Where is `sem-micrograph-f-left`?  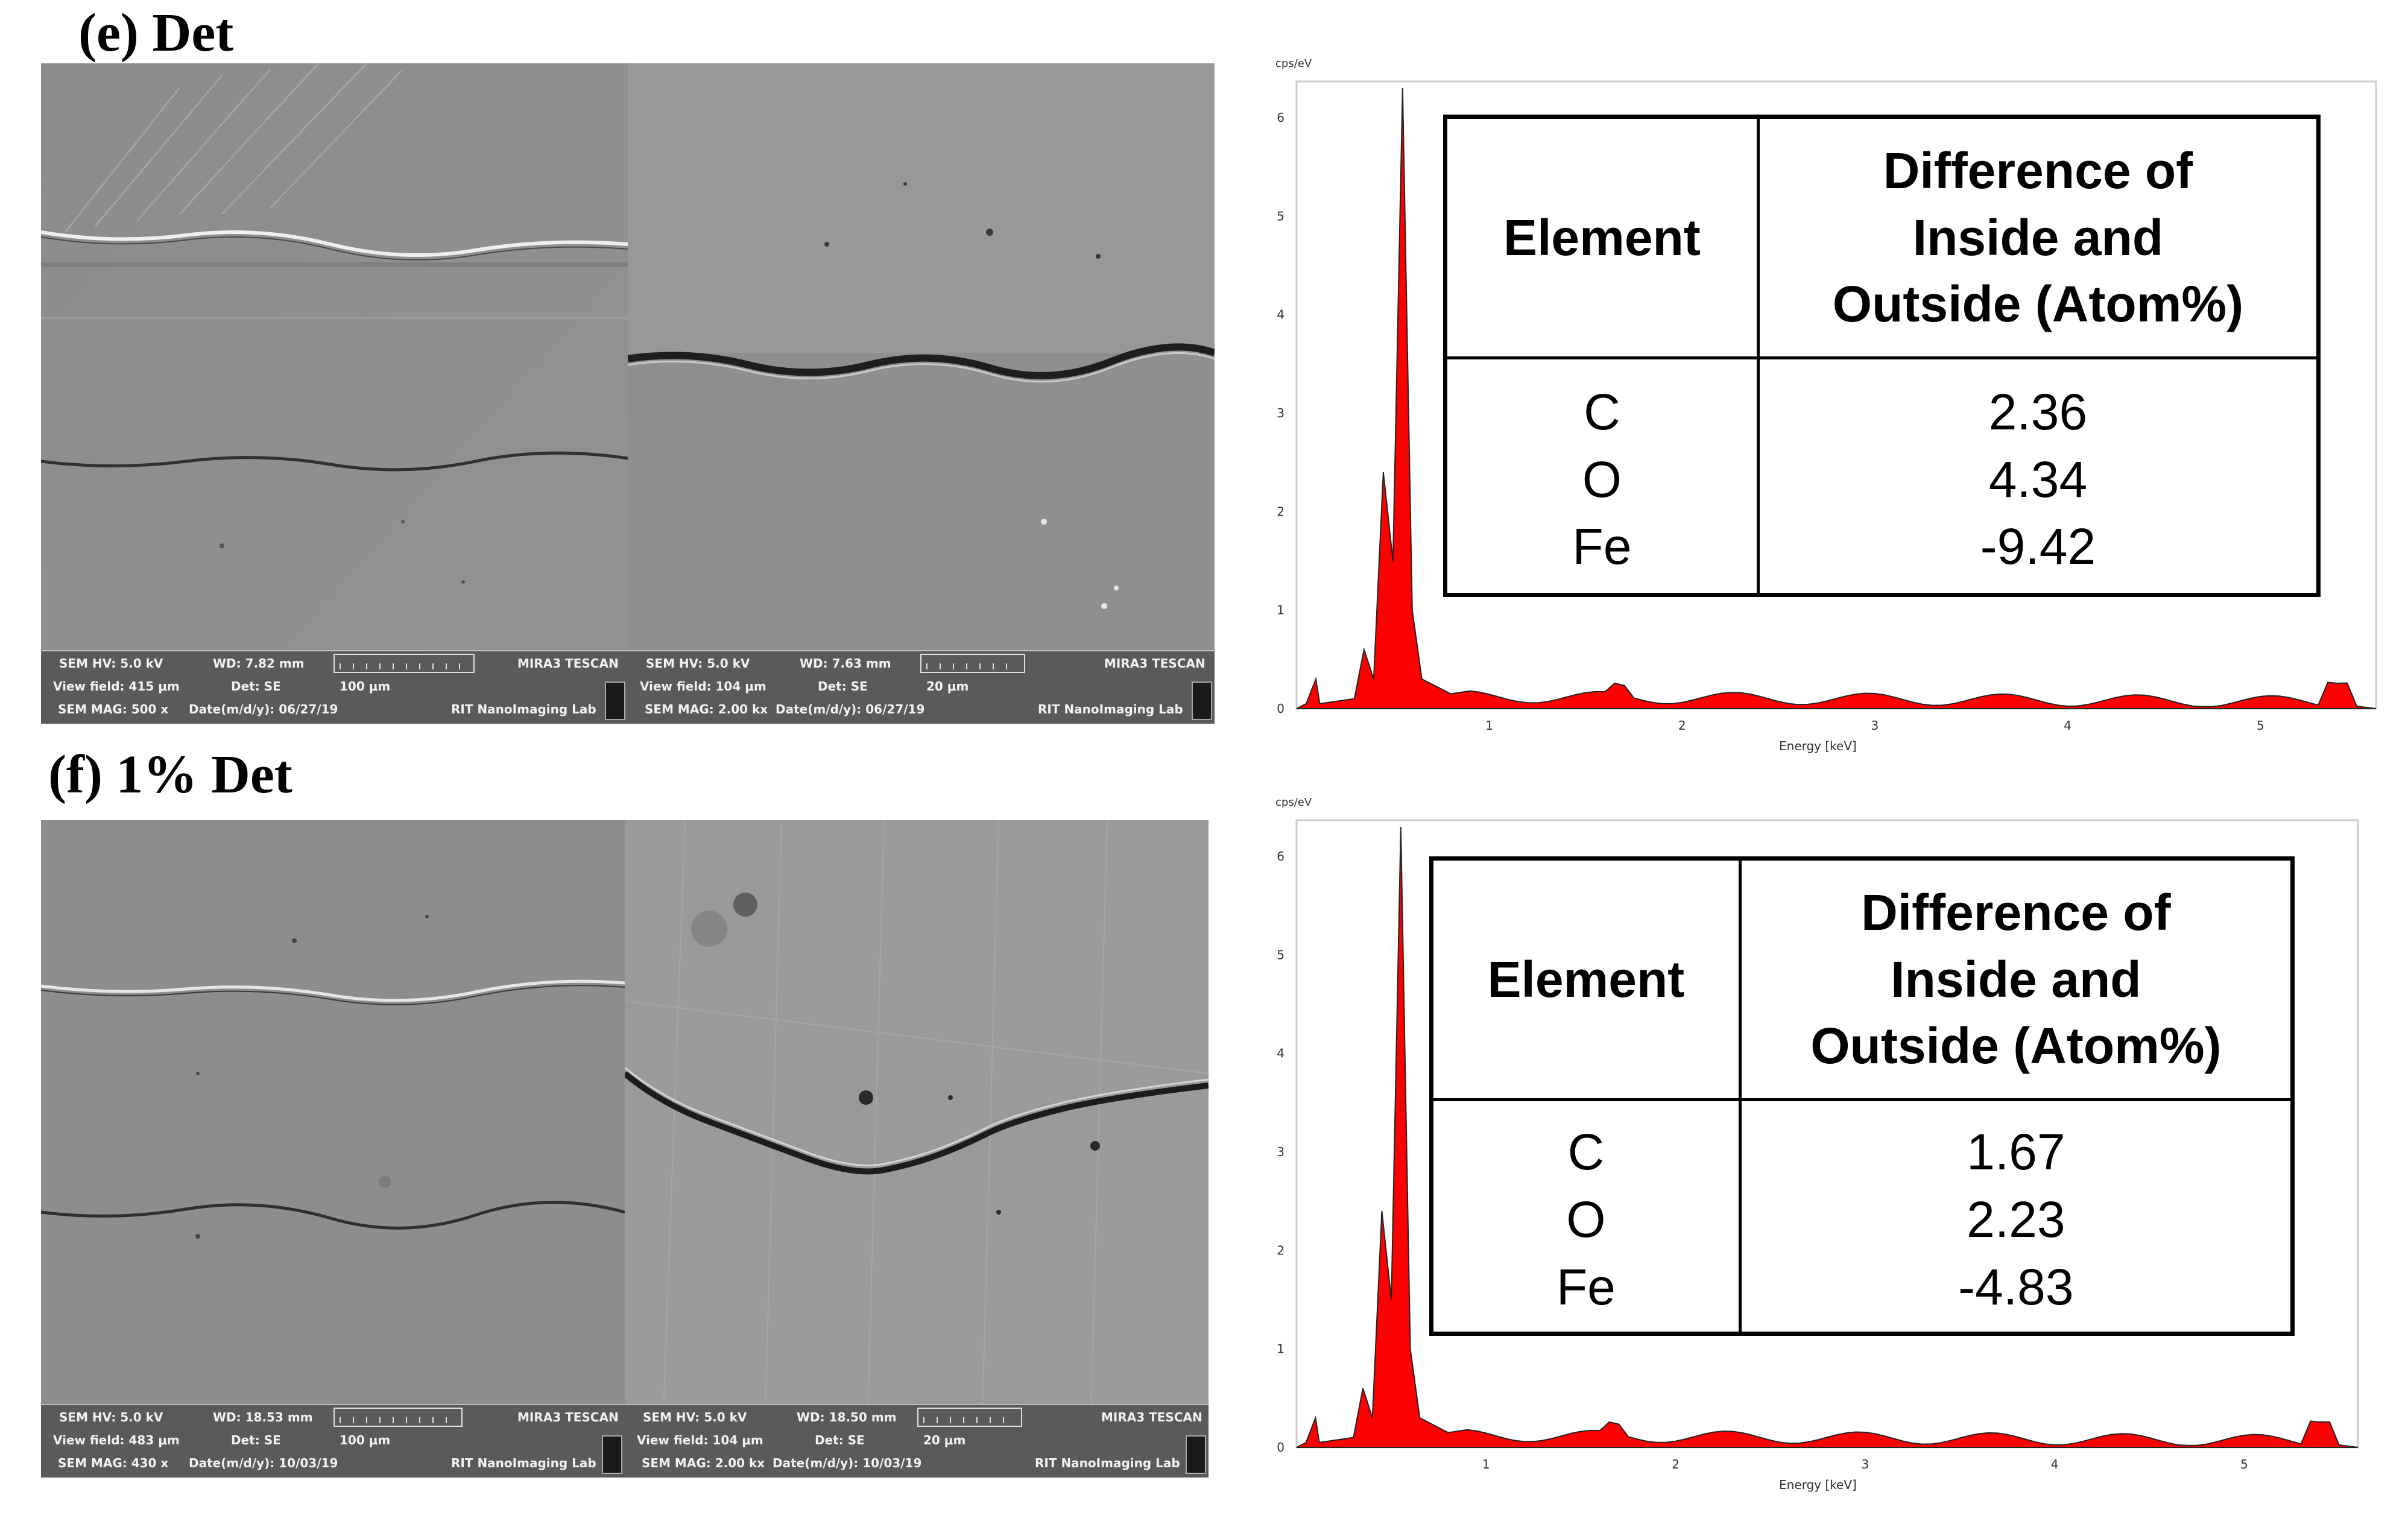
sem-micrograph-f-left is located at coordinates (333, 1149).